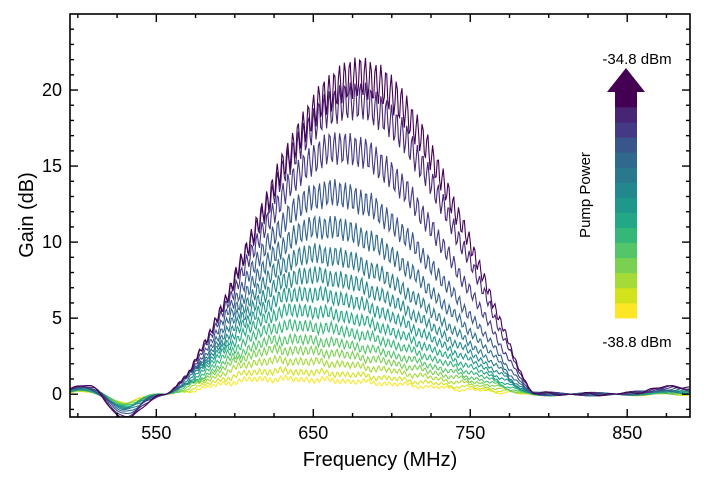 The image size is (706, 485). Describe the element at coordinates (52, 90) in the screenshot. I see `y-tick-label: 20` at that location.